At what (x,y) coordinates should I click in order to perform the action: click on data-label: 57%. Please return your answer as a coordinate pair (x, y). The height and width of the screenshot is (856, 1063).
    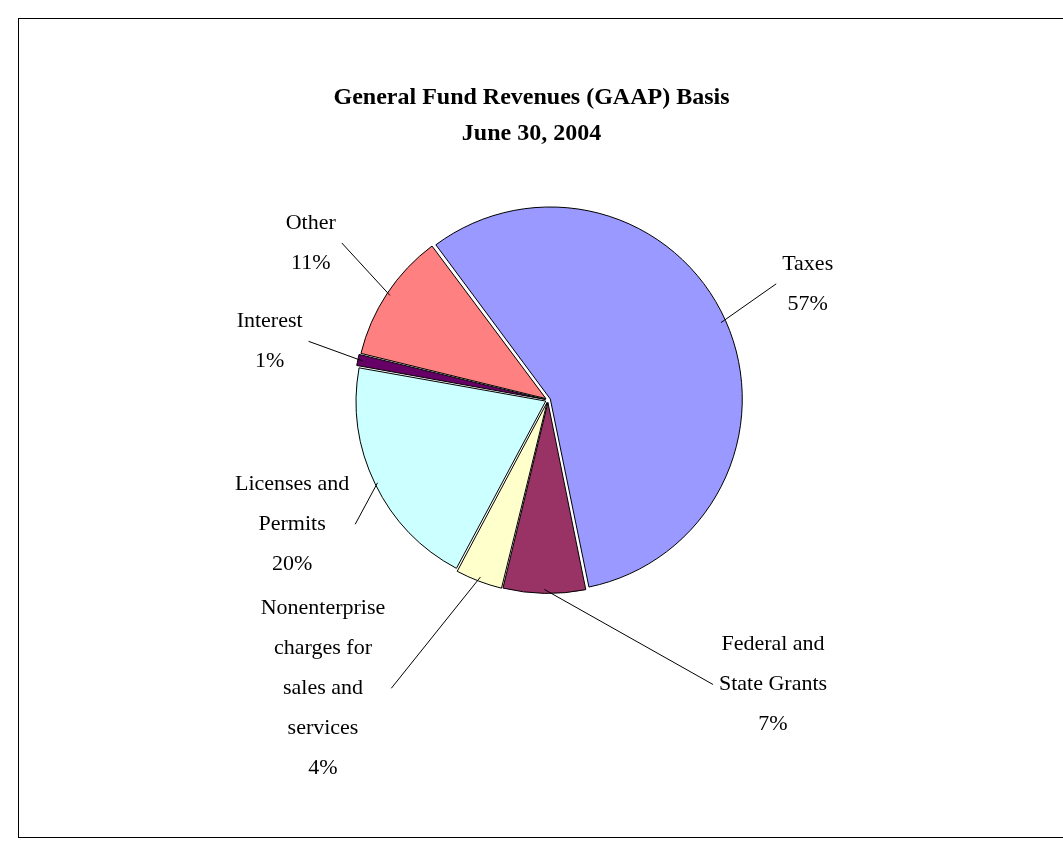
    Looking at the image, I should click on (807, 302).